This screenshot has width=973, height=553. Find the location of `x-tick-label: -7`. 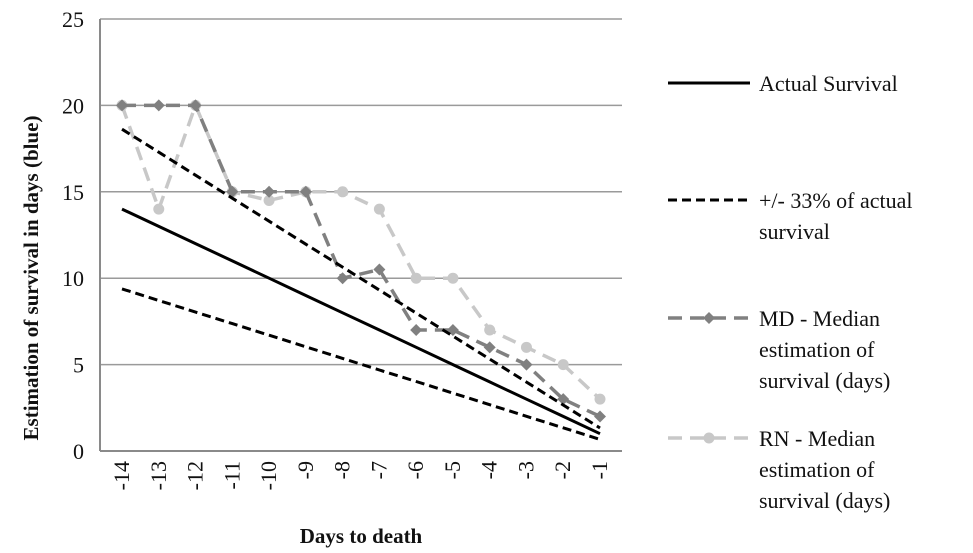

x-tick-label: -7 is located at coordinates (378, 470).